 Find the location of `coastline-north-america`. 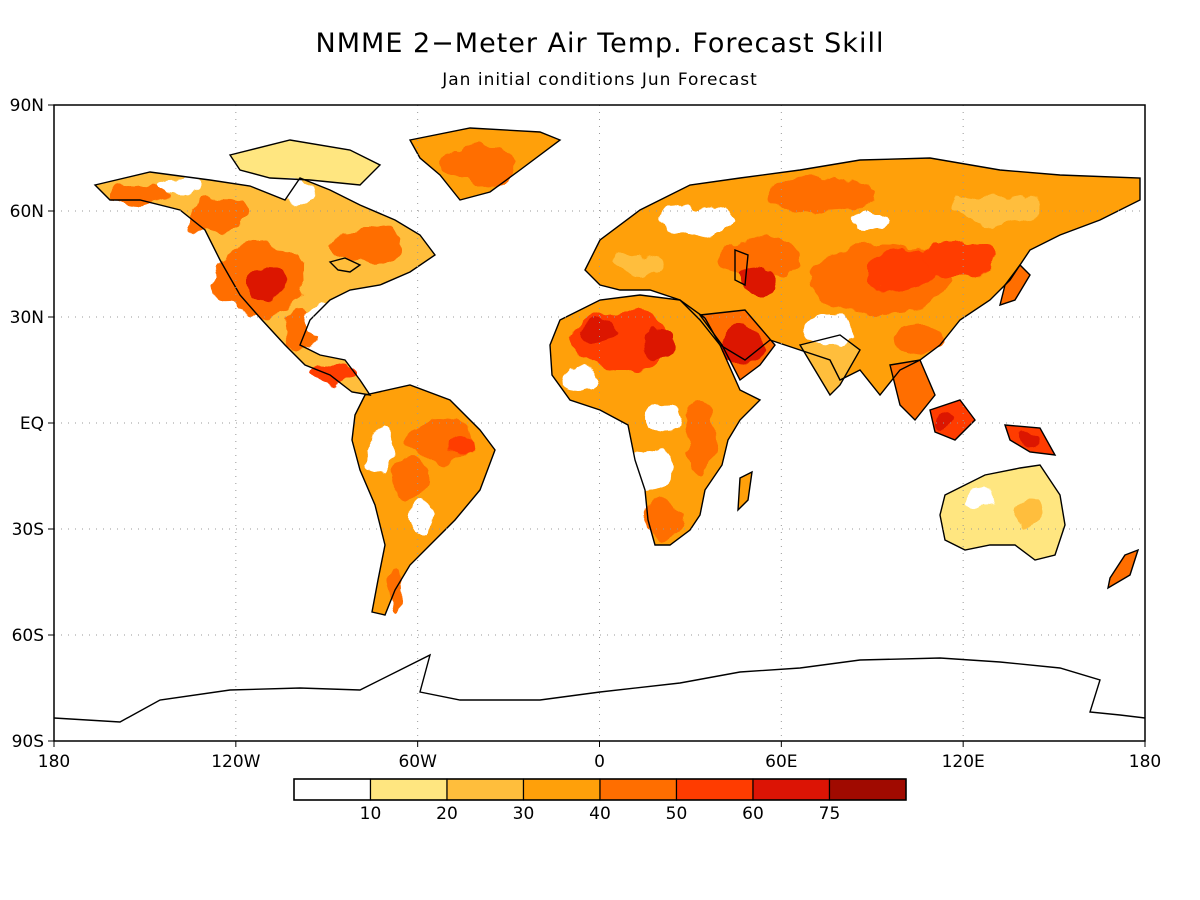

coastline-north-america is located at coordinates (264, 283).